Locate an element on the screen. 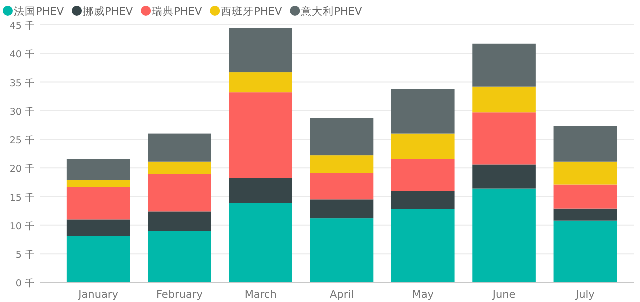 The width and height of the screenshot is (640, 302). y-tick-label: 45 千 is located at coordinates (22, 26).